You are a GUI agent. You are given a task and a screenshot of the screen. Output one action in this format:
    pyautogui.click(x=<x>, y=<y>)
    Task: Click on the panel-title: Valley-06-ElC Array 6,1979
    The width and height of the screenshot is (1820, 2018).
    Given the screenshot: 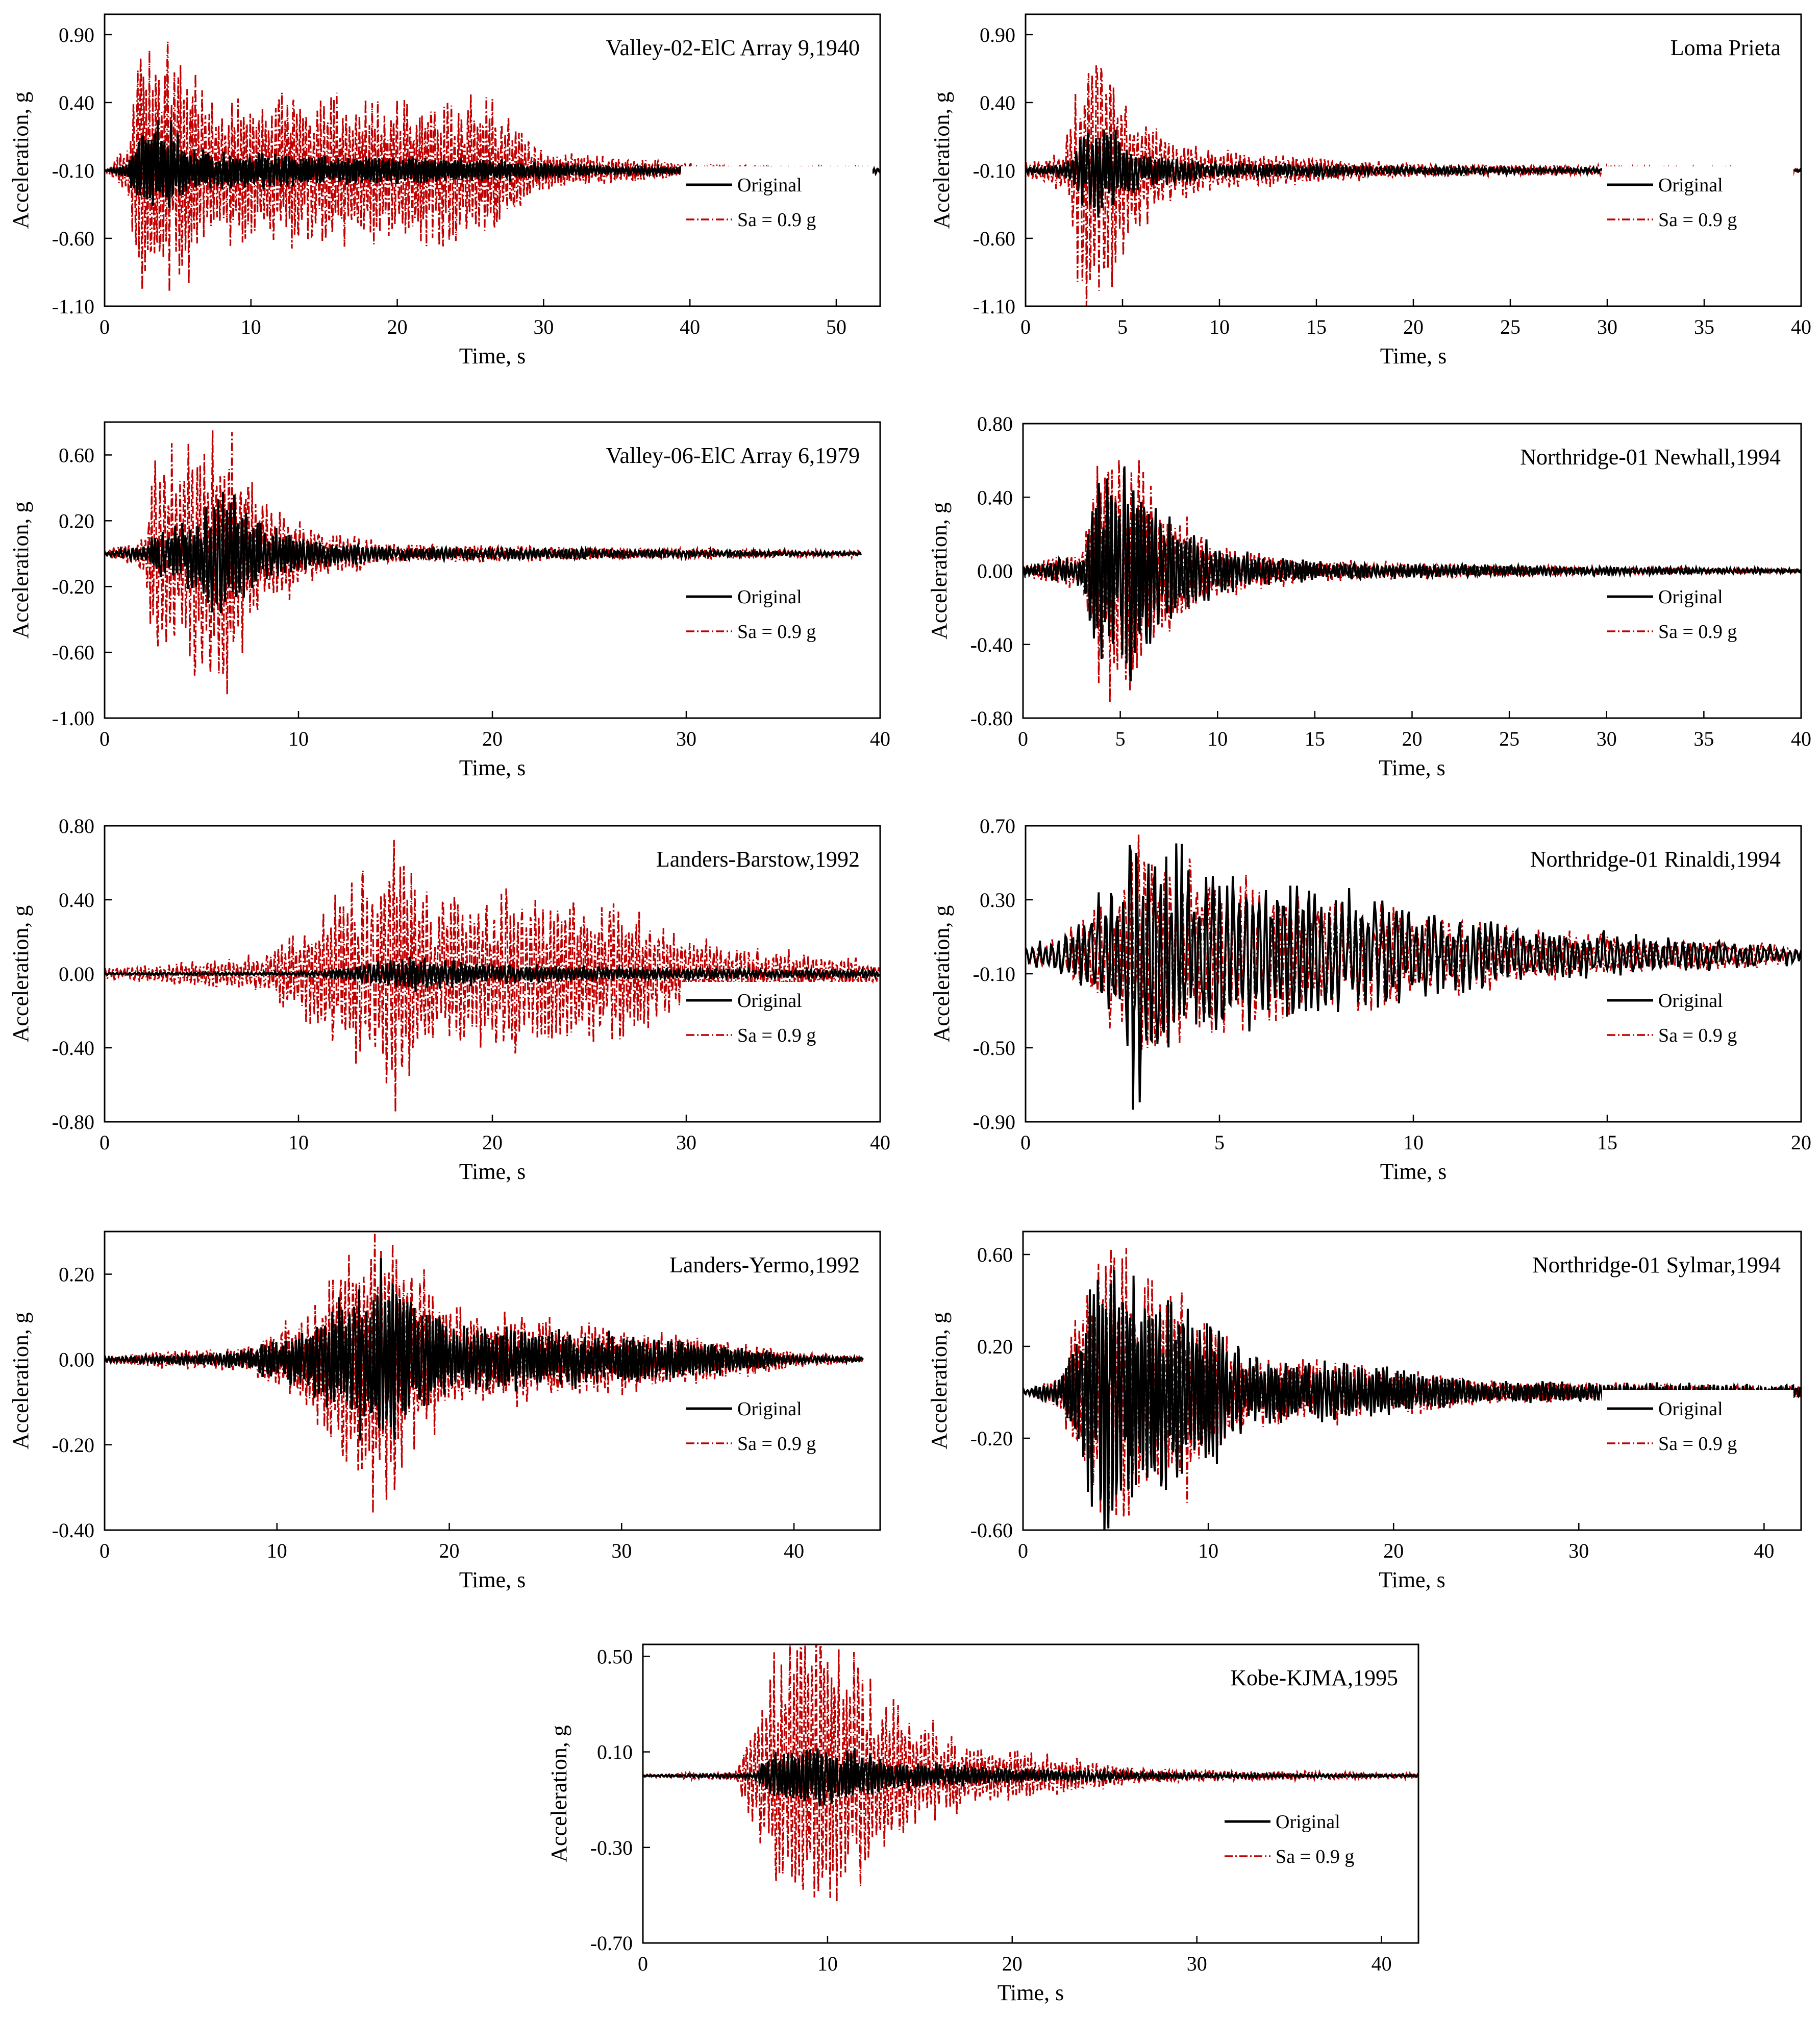 What is the action you would take?
    pyautogui.click(x=733, y=455)
    